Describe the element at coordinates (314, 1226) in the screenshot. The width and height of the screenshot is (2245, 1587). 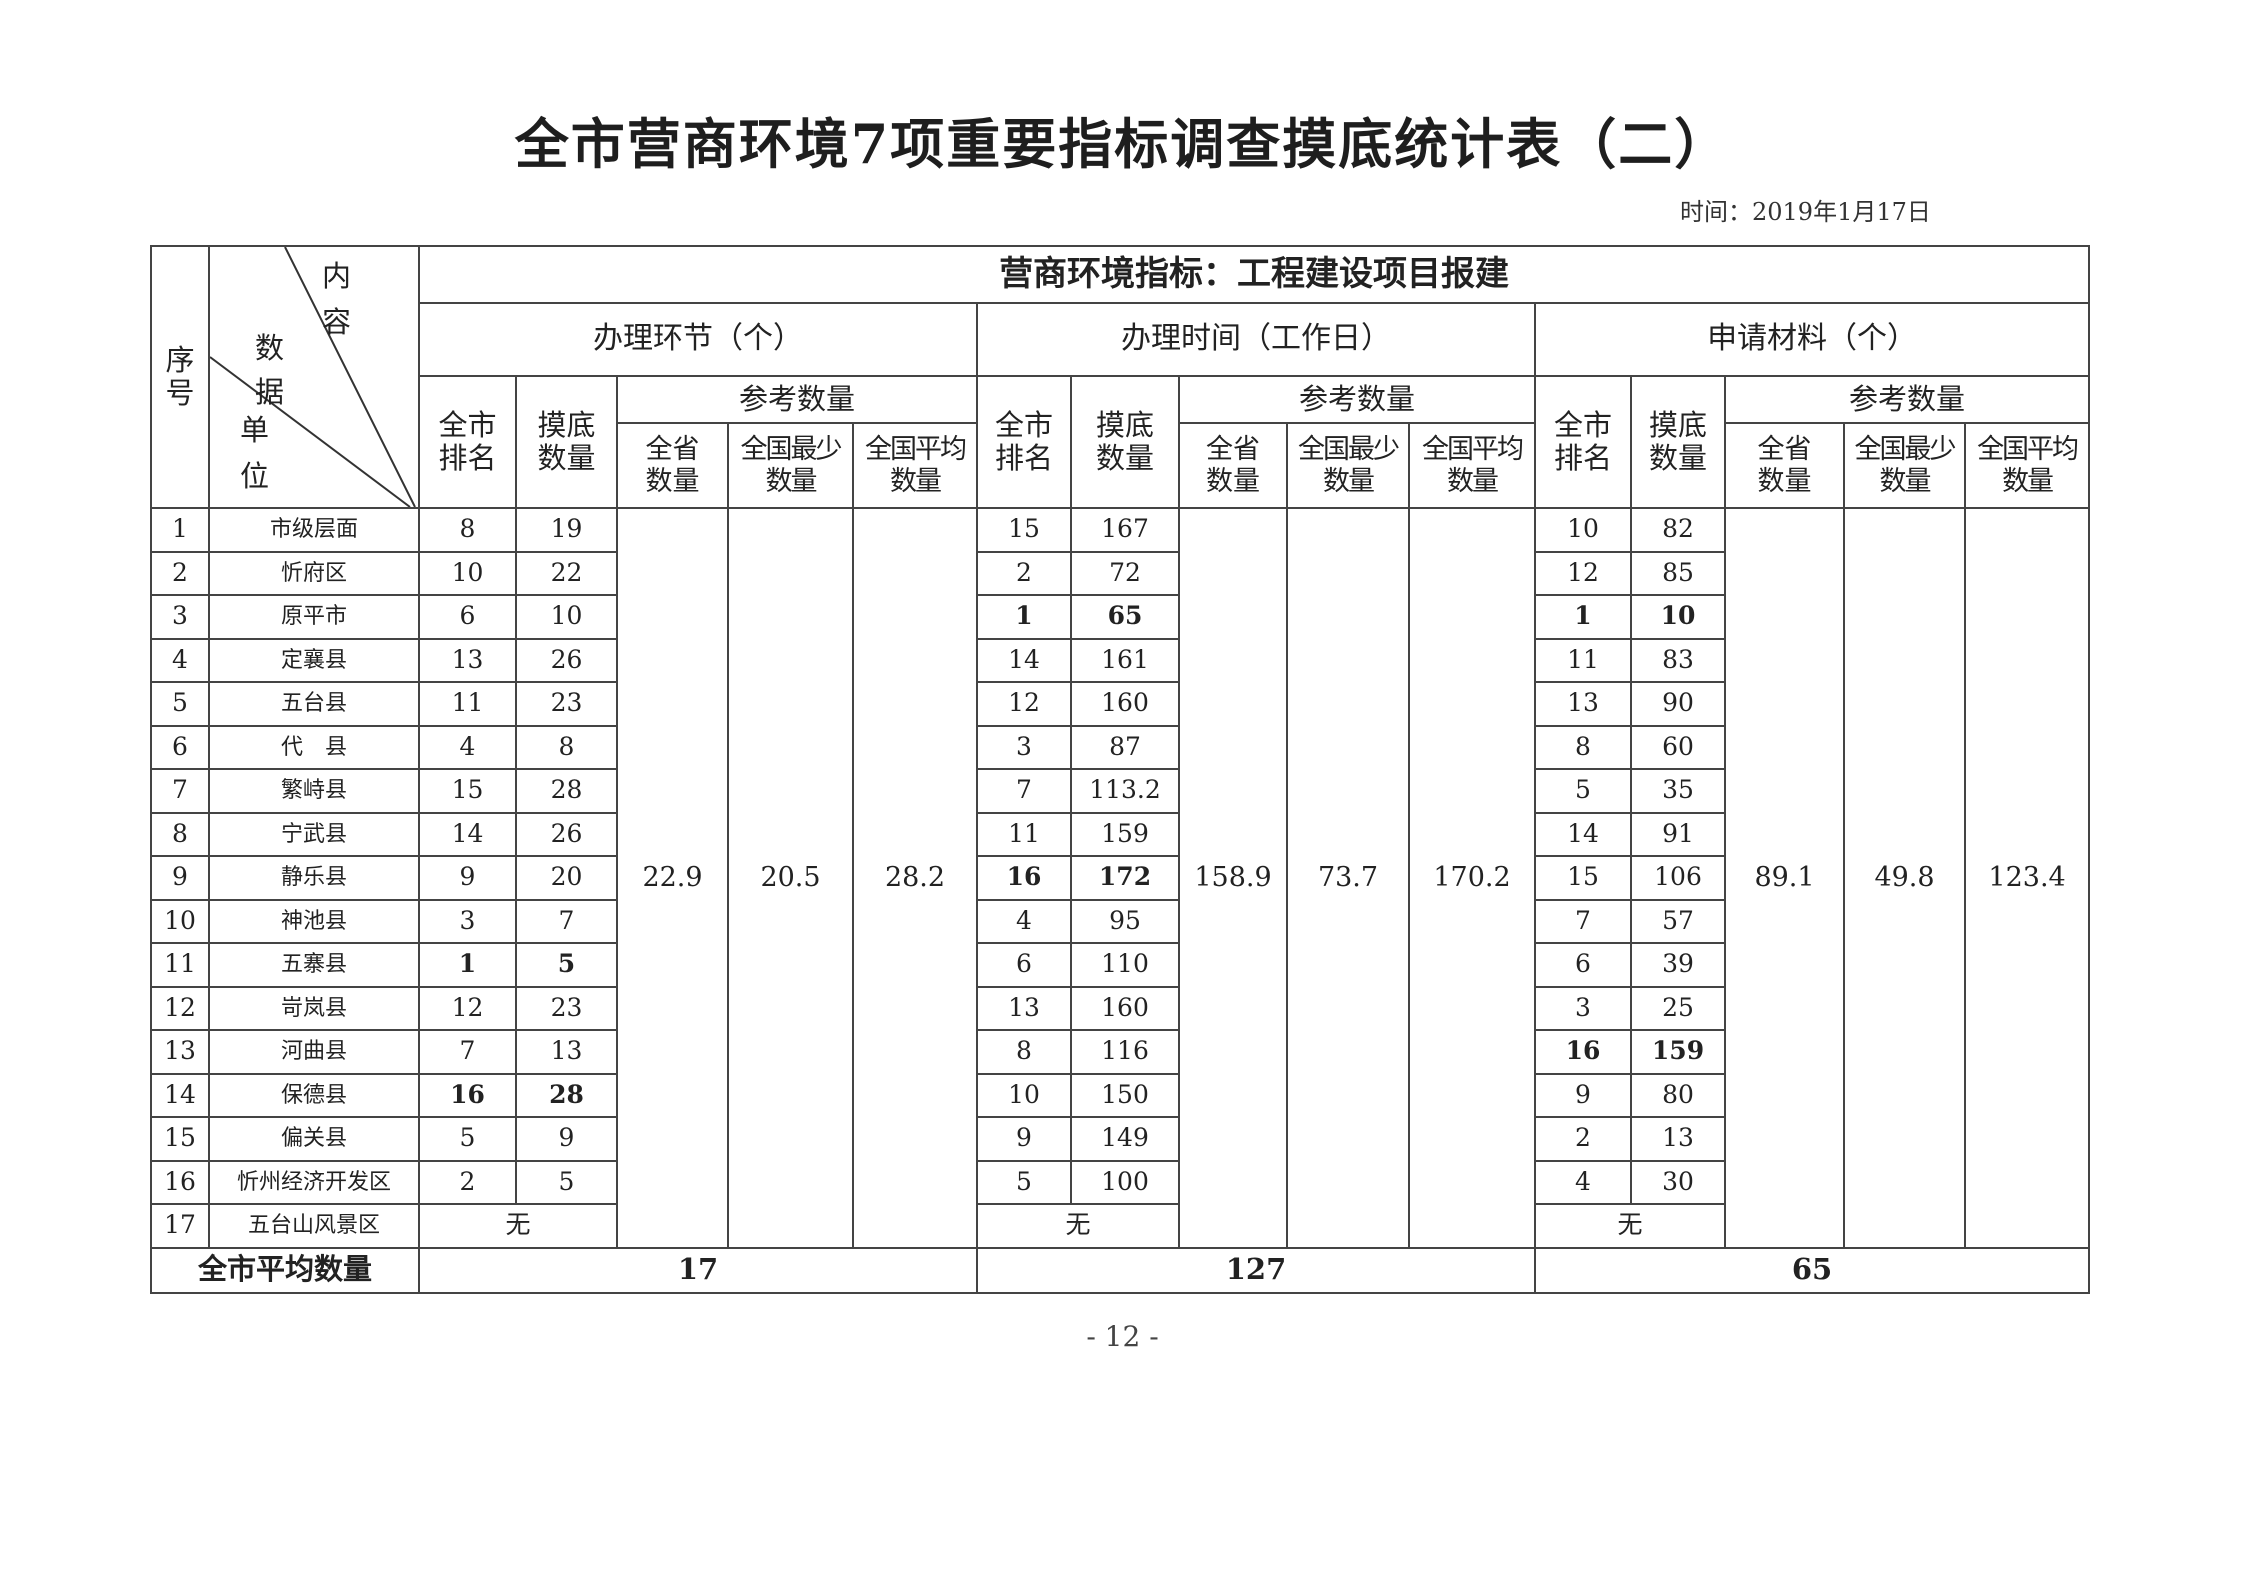
I see `unit-cell: 五台山风景区` at that location.